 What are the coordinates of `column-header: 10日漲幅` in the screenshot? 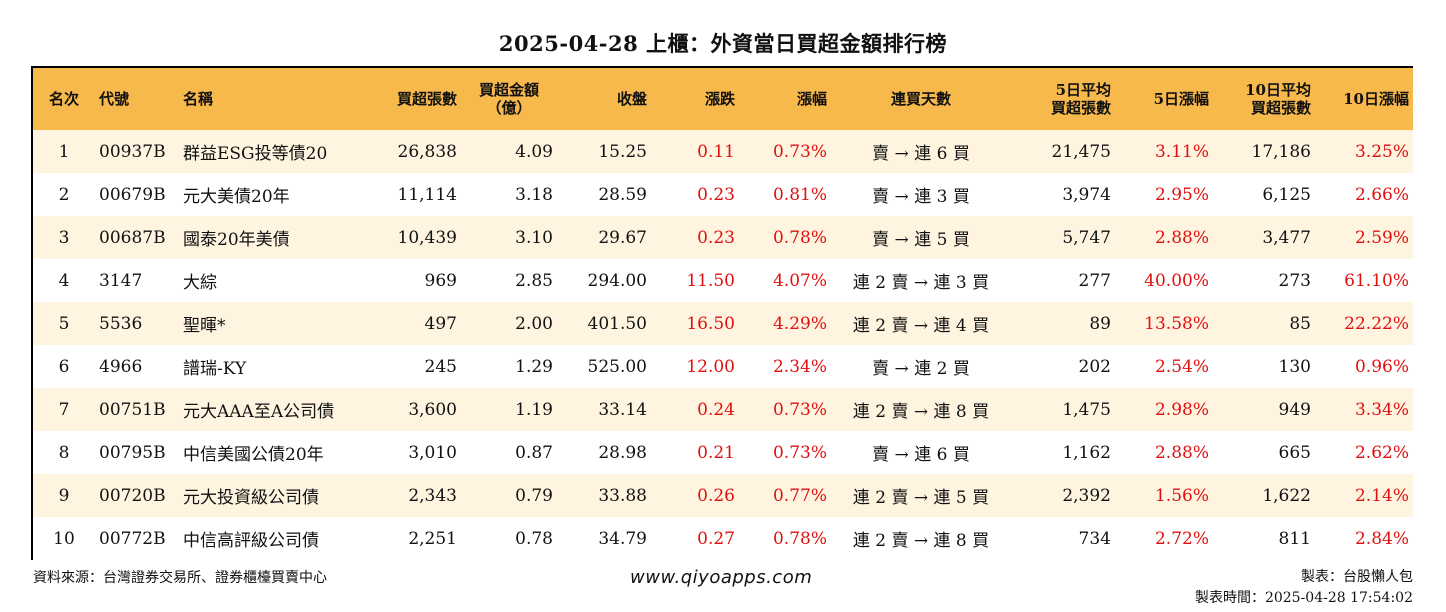 It's located at (1376, 99).